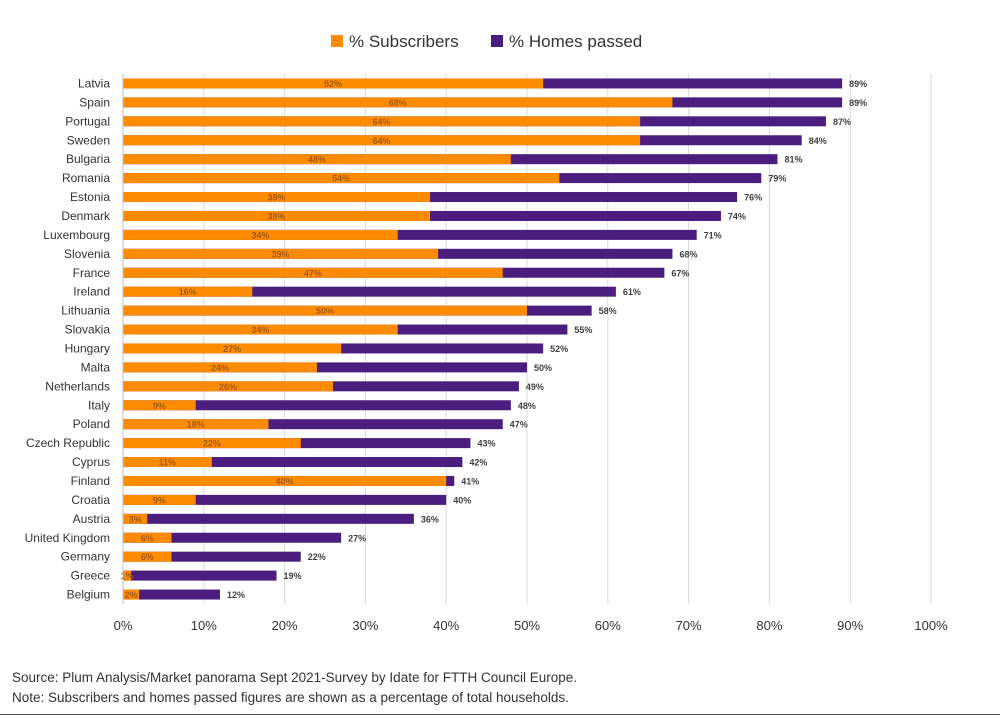 Image resolution: width=1000 pixels, height=718 pixels. I want to click on subscribers-data-label: 48%, so click(317, 160).